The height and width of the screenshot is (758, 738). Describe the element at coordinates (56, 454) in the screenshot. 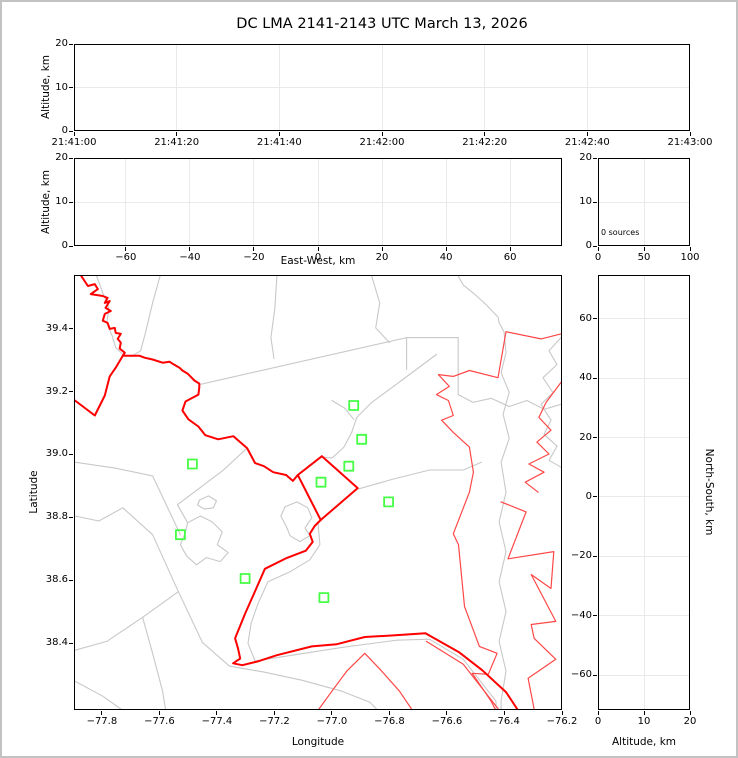

I see `tick-label: 39.0` at that location.